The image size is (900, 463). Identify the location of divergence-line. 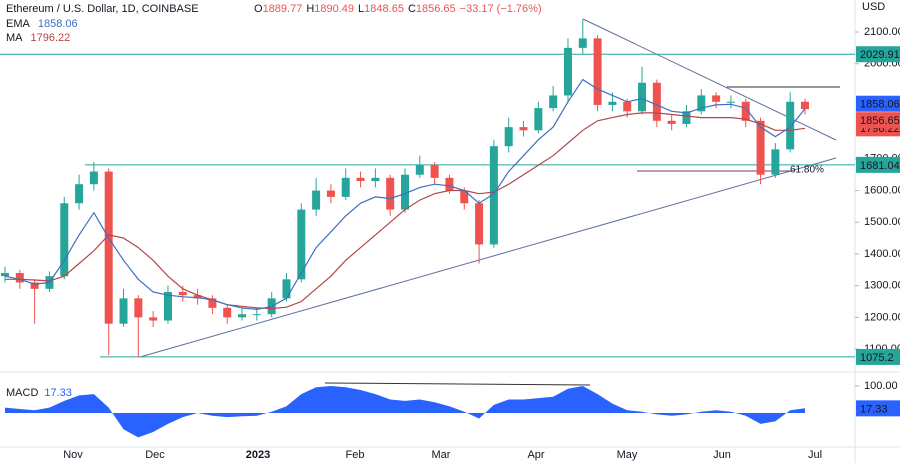
(457, 384).